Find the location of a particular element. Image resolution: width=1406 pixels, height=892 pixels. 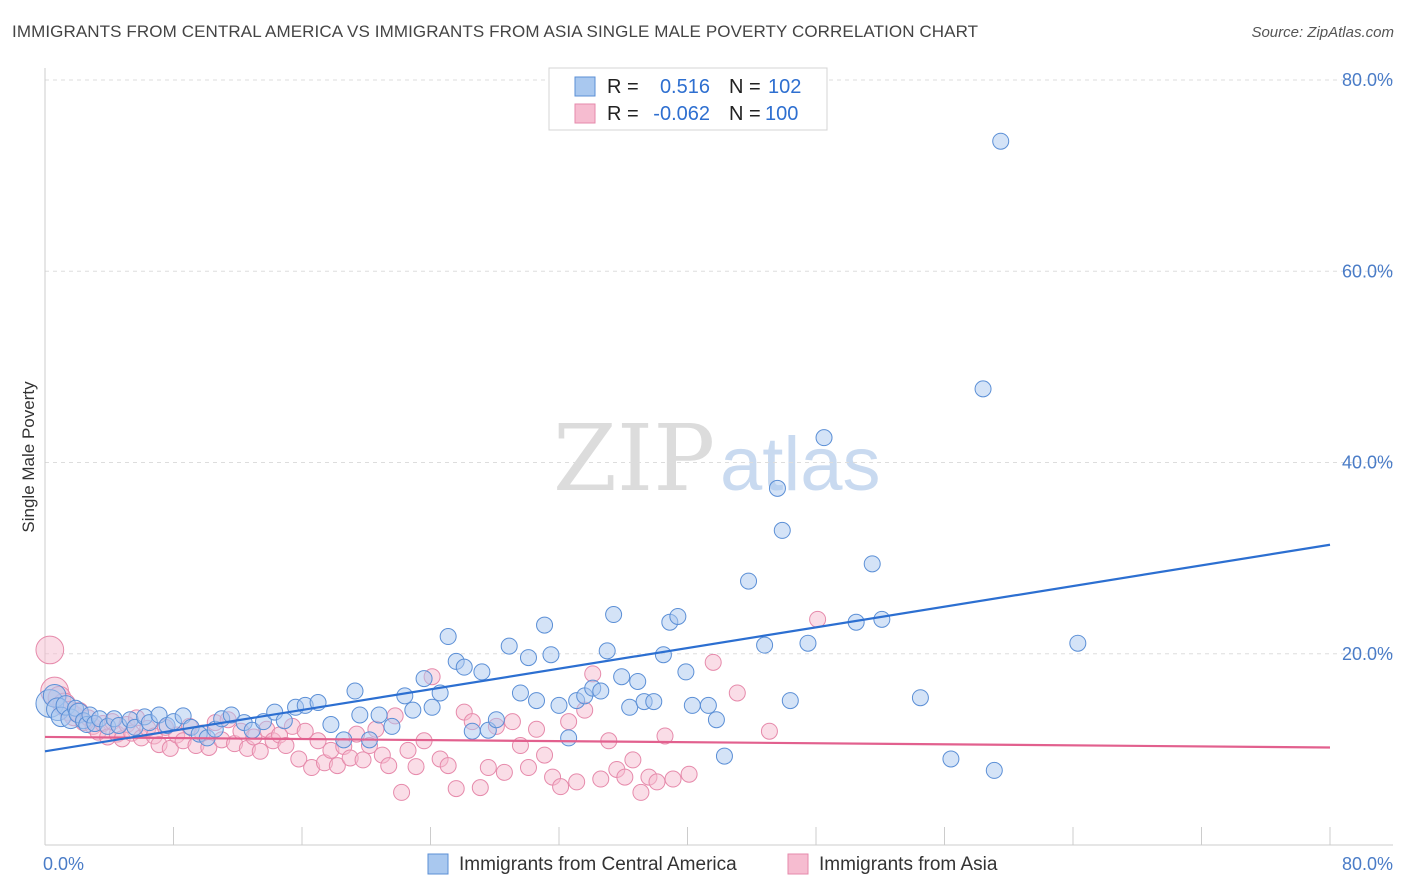

bottom-legend-swatch-blue is located at coordinates (438, 864).